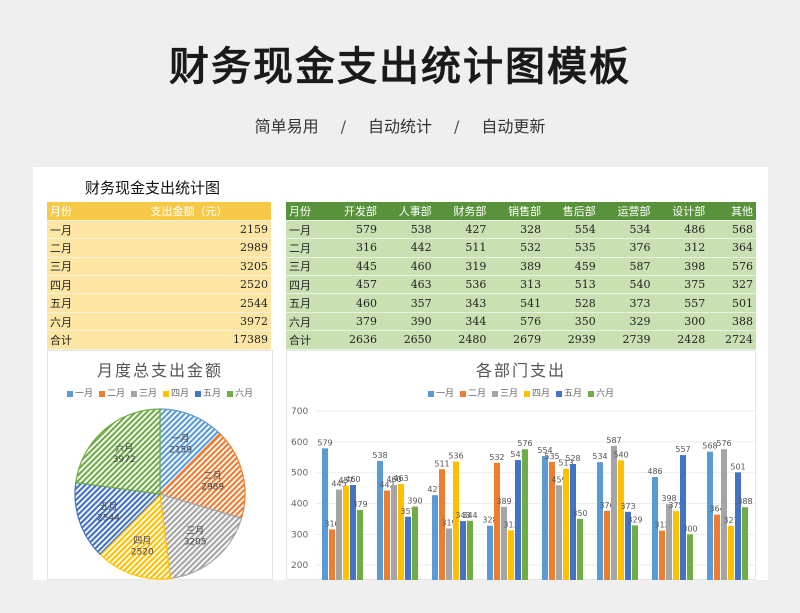 The image size is (800, 613). What do you see at coordinates (732, 322) in the screenshot?
I see `value-cell: 388` at bounding box center [732, 322].